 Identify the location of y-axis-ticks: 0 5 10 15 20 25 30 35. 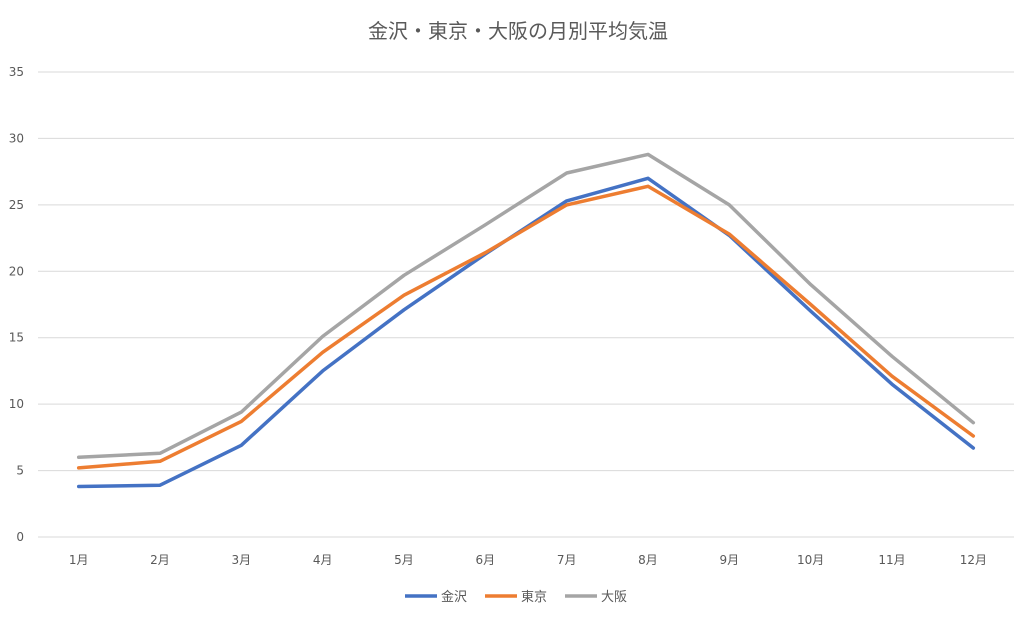
(16, 304).